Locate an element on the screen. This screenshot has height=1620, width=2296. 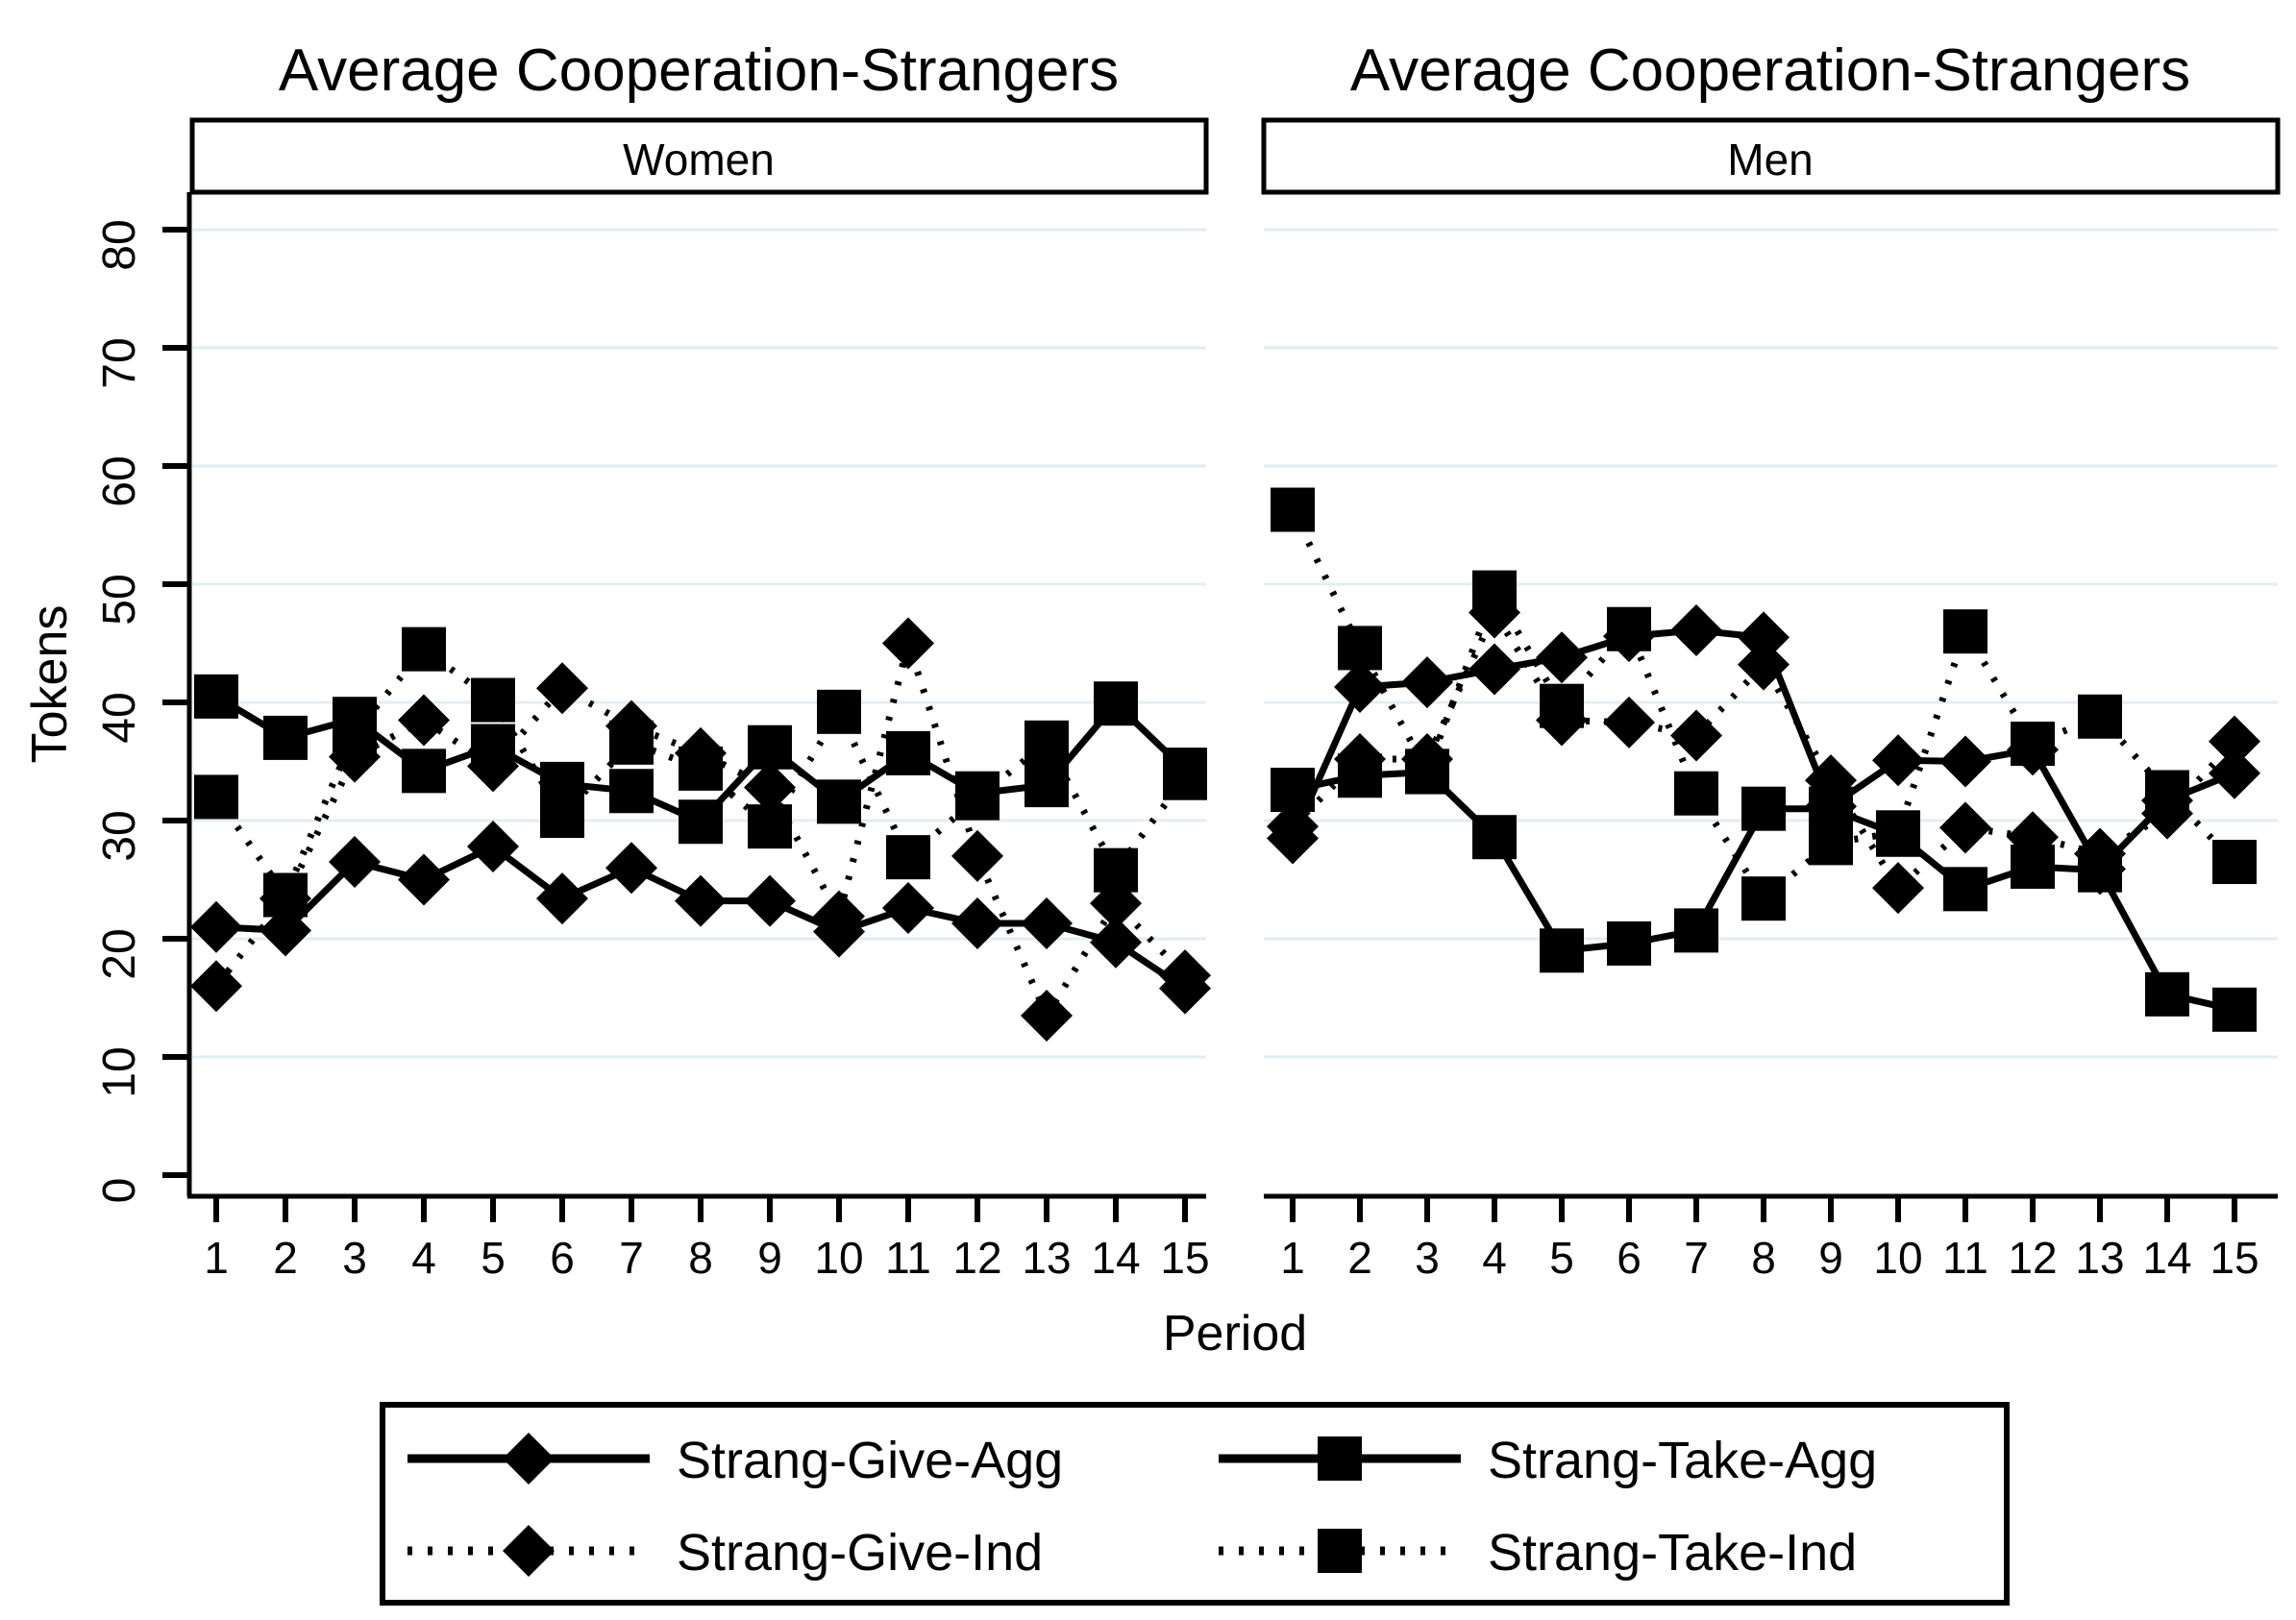
marker-diamond-strang-give-agg-period14 is located at coordinates (1116, 942).